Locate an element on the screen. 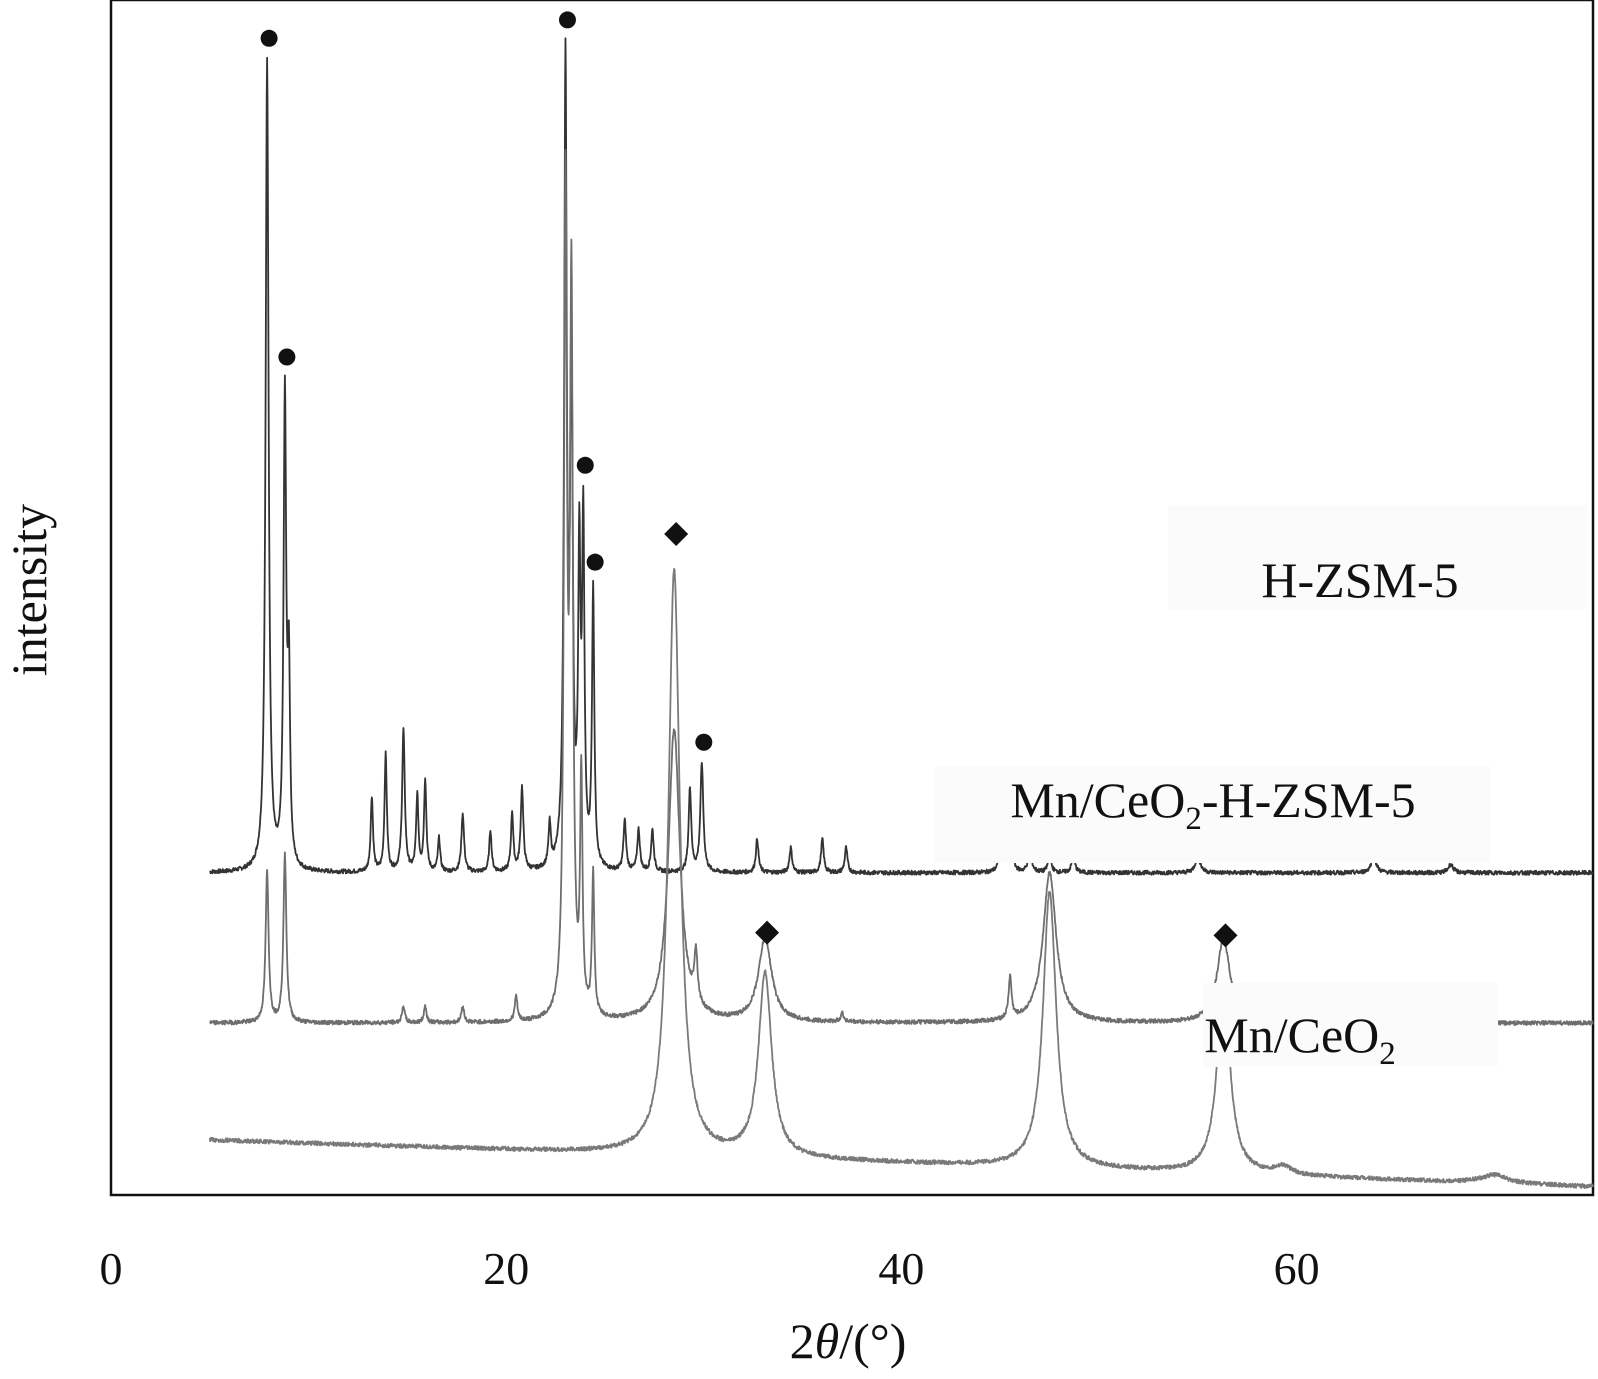  series-label-part: H-ZSM-5 is located at coordinates (1359, 580).